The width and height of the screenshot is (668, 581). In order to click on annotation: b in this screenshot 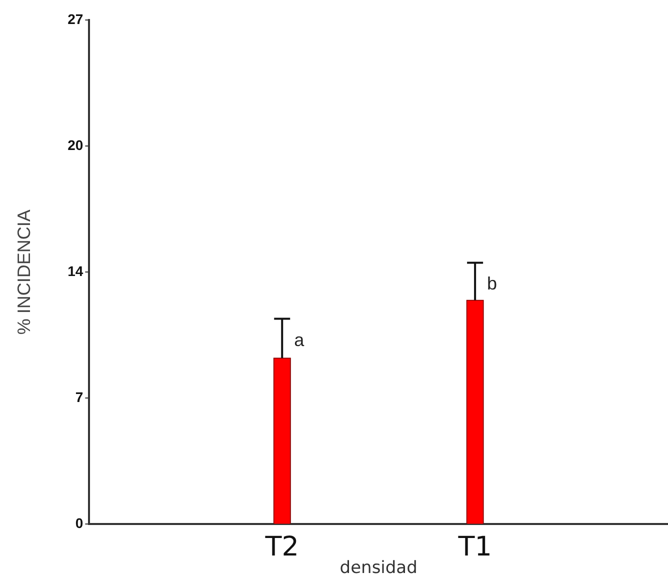, I will do `click(492, 284)`.